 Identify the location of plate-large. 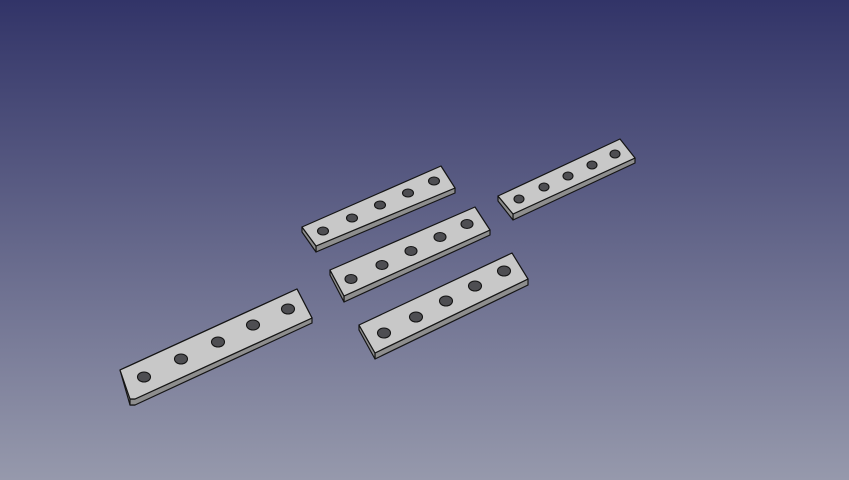
(216, 347).